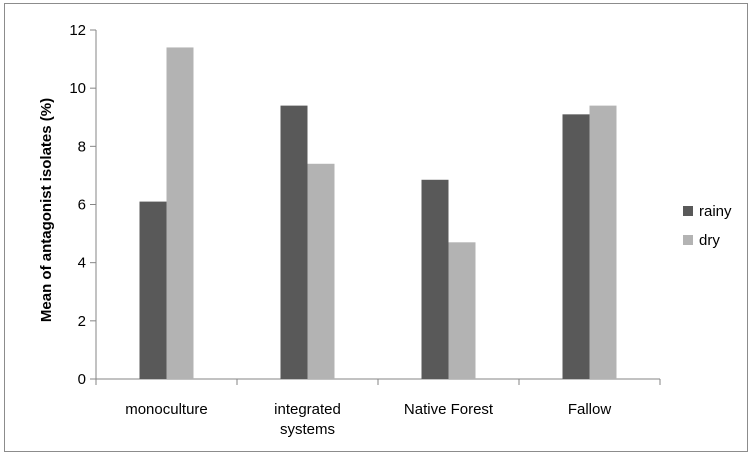 Image resolution: width=751 pixels, height=455 pixels. What do you see at coordinates (688, 240) in the screenshot?
I see `legend-swatch-dry` at bounding box center [688, 240].